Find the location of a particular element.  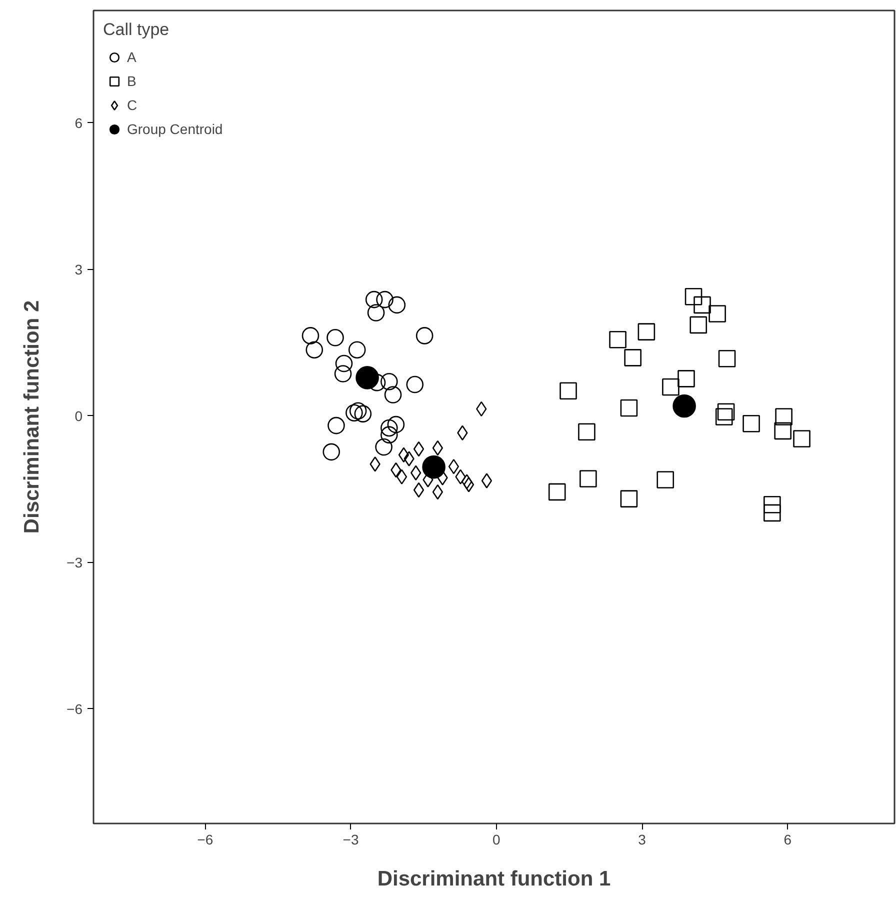

y-axis-title: Discriminant function 2 is located at coordinates (32, 417).